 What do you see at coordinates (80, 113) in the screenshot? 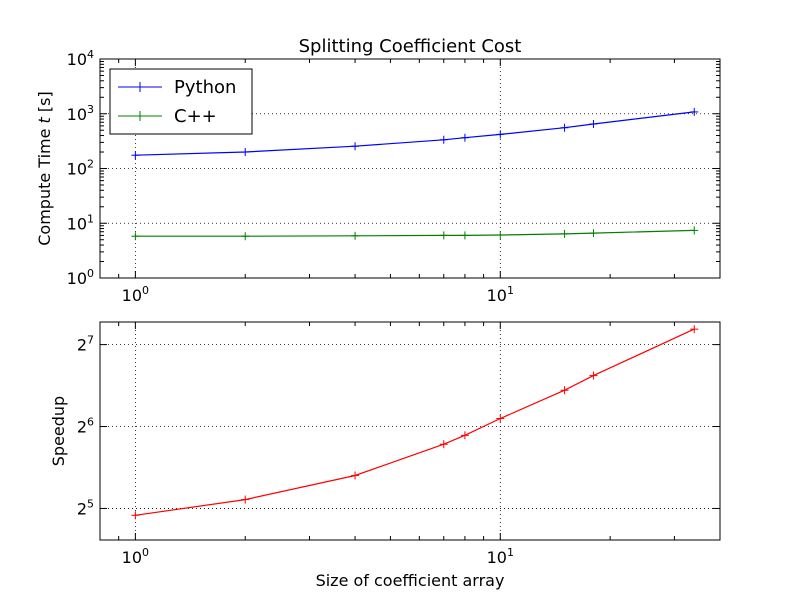
I see `top-y-tick-label: 103` at bounding box center [80, 113].